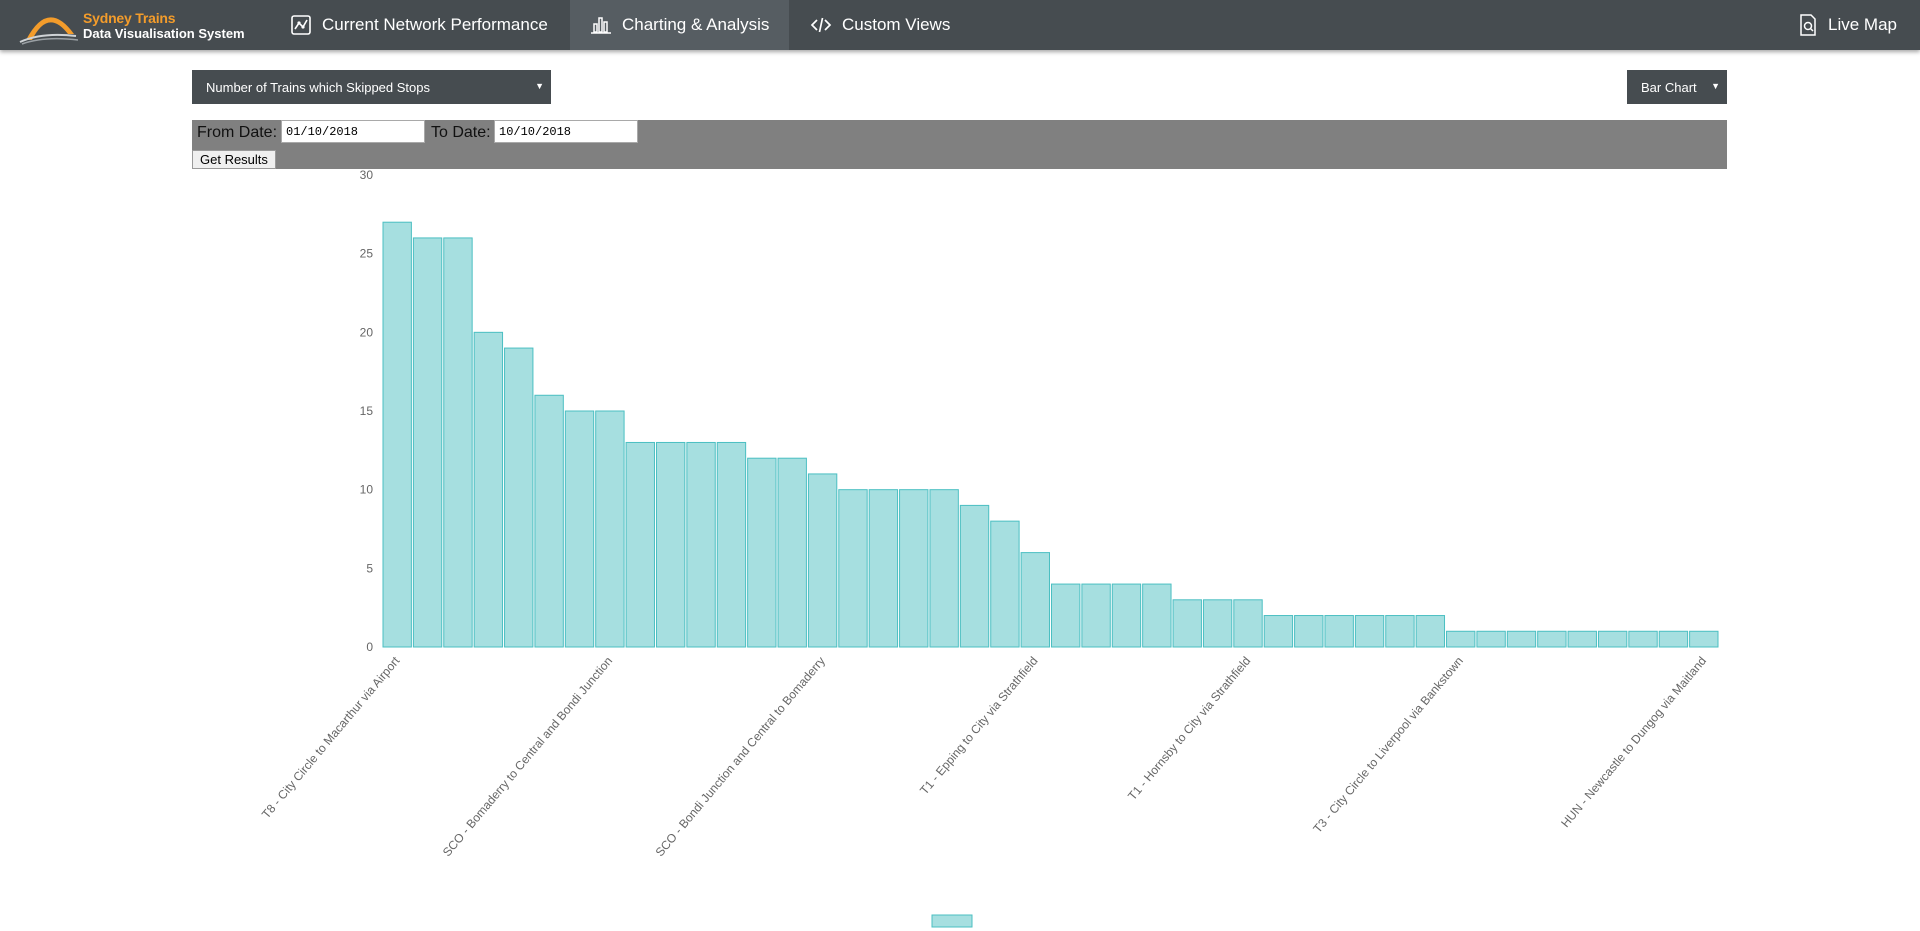 The height and width of the screenshot is (931, 1920). I want to click on brand-subtitle: Data Visualisation System, so click(164, 33).